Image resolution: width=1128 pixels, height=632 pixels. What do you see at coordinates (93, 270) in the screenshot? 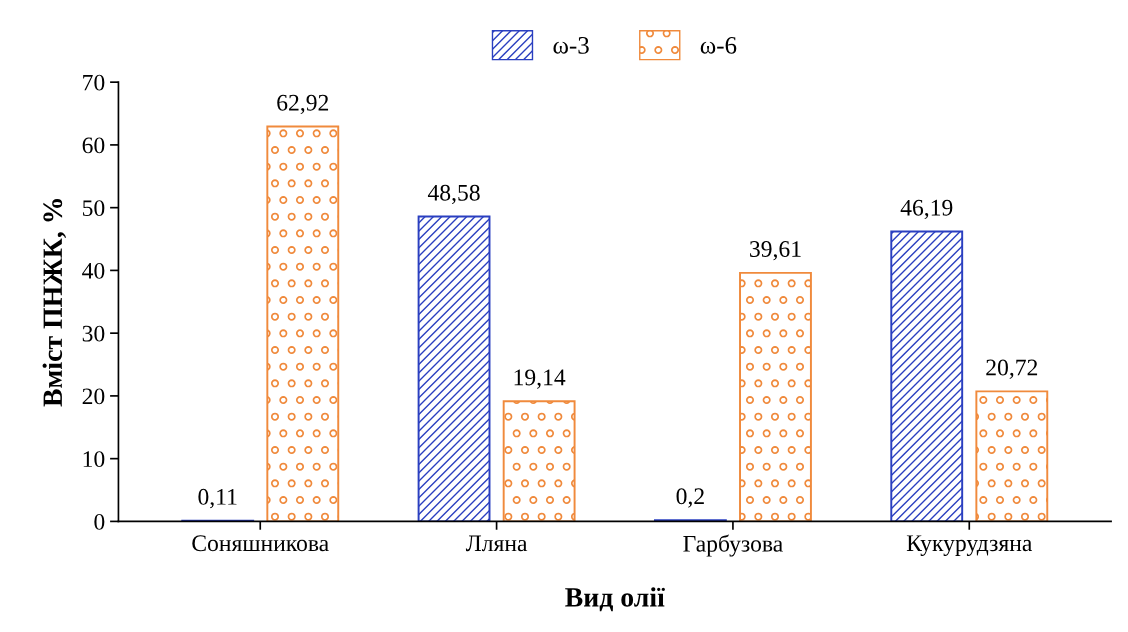
I see `y-tick-label: 40` at bounding box center [93, 270].